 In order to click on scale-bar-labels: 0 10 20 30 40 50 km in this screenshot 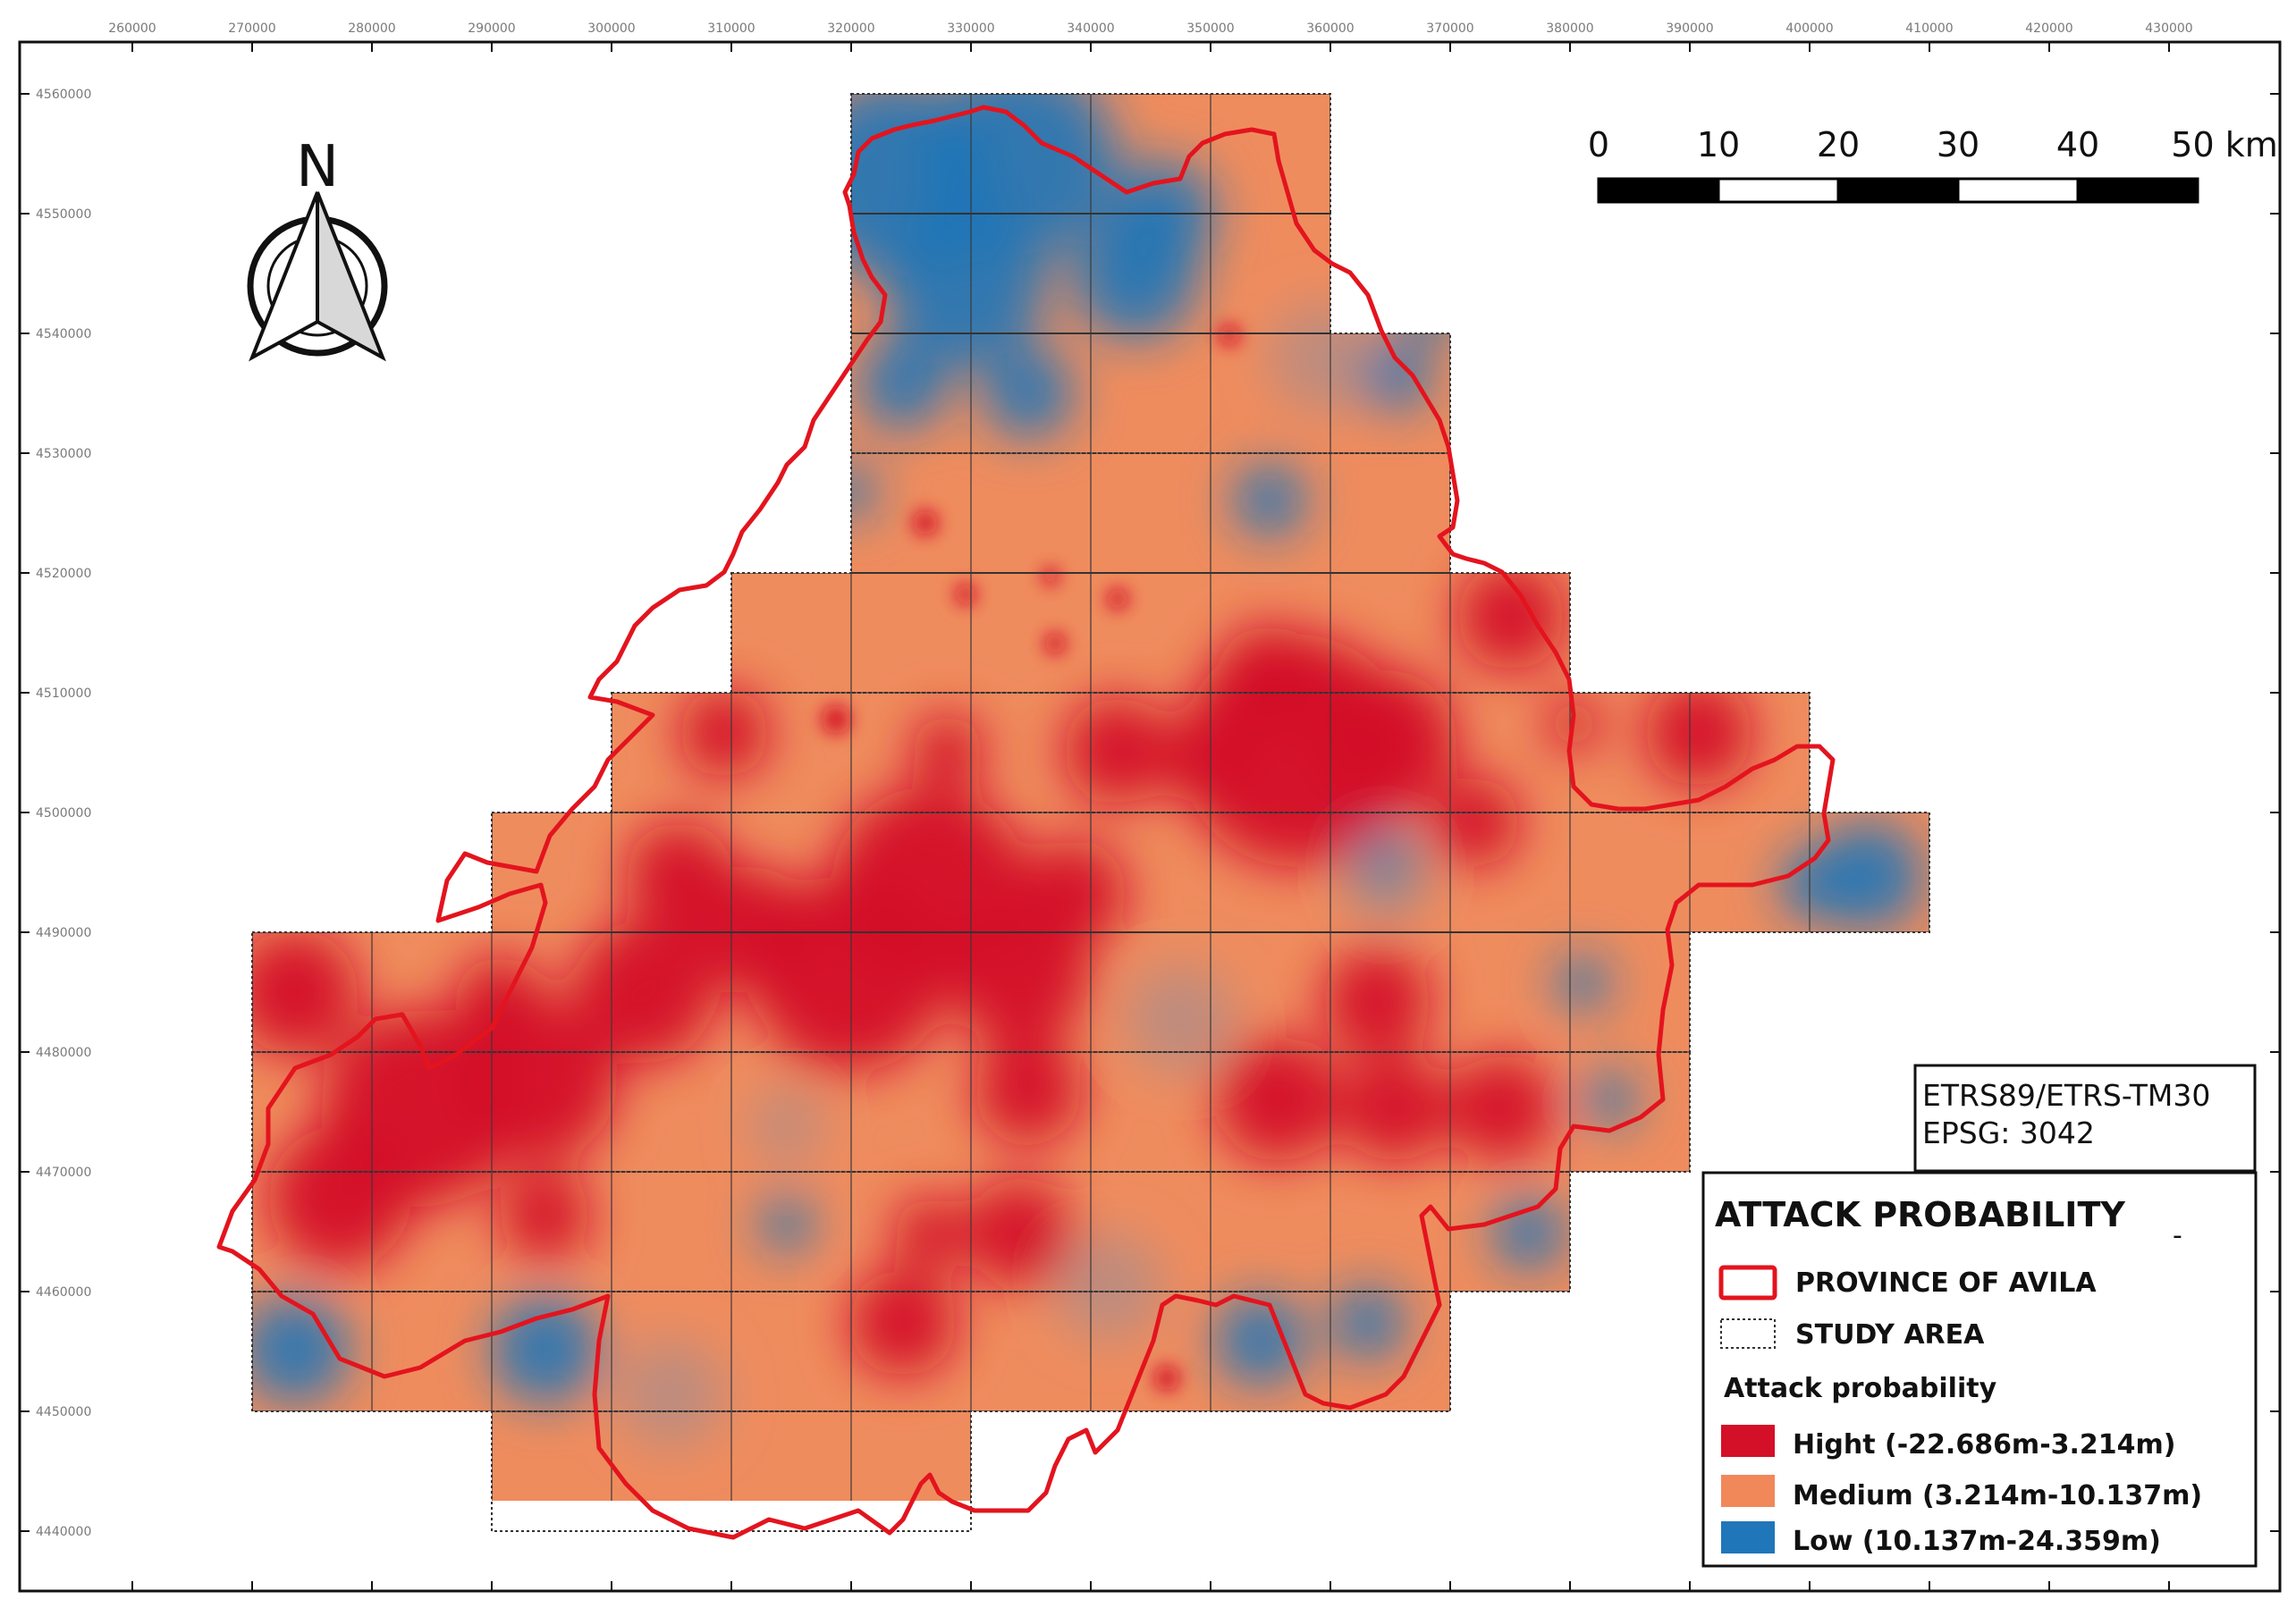, I will do `click(1933, 144)`.